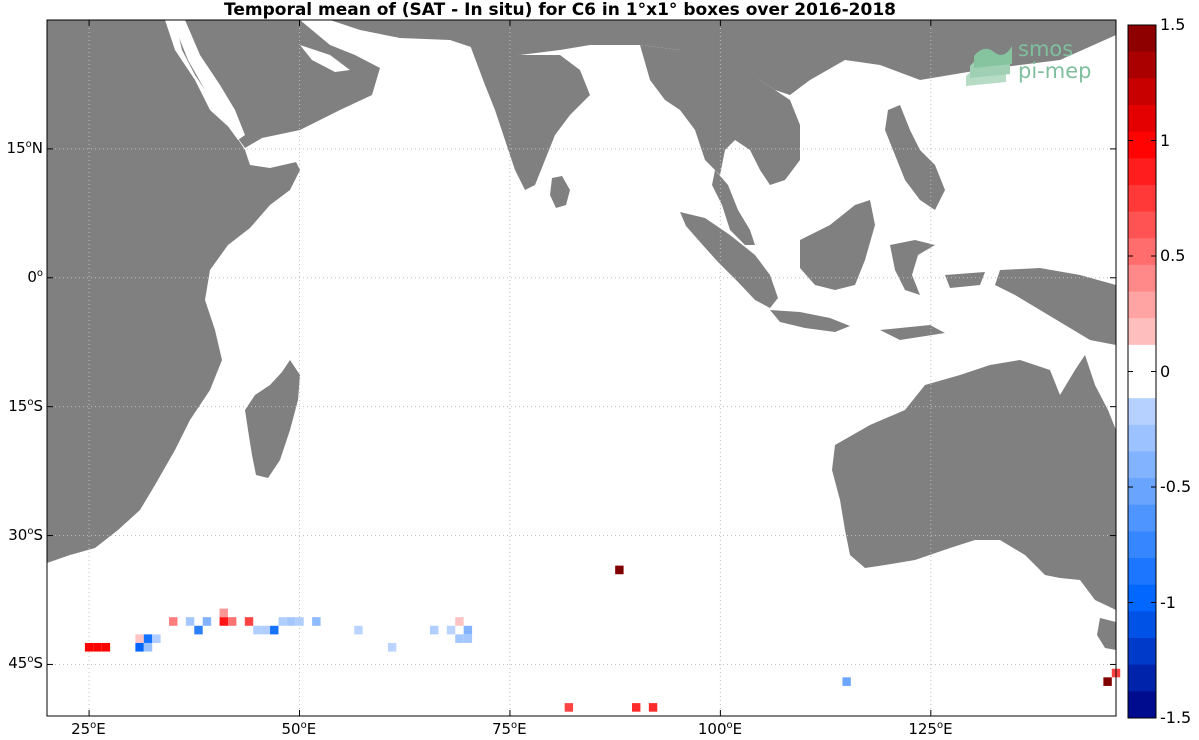 The image size is (1199, 740). Describe the element at coordinates (837, 245) in the screenshot. I see `borneo-landmass` at that location.